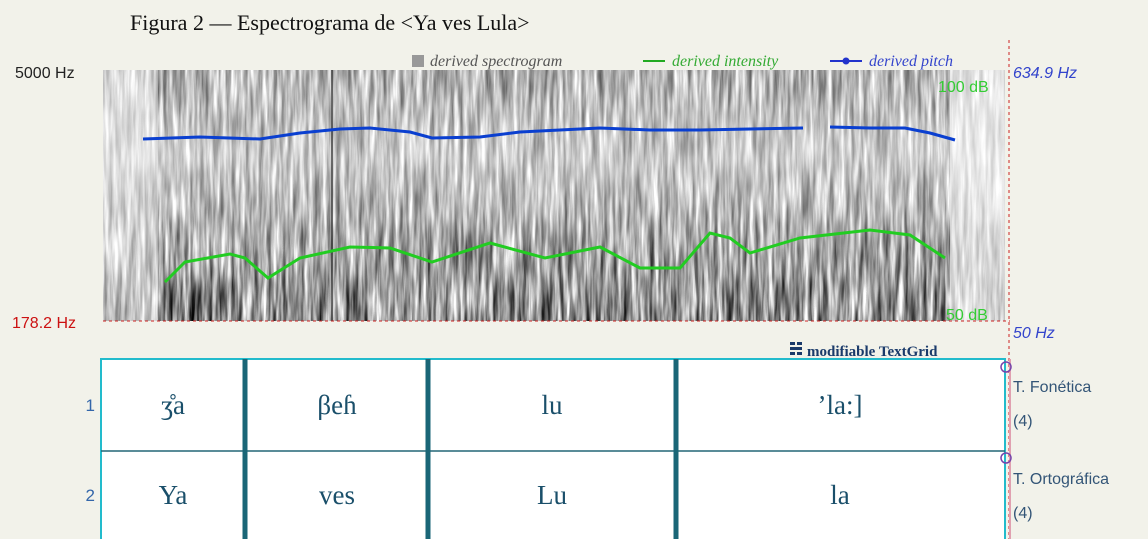 Image resolution: width=1148 pixels, height=539 pixels. I want to click on tier-number: 1, so click(90, 405).